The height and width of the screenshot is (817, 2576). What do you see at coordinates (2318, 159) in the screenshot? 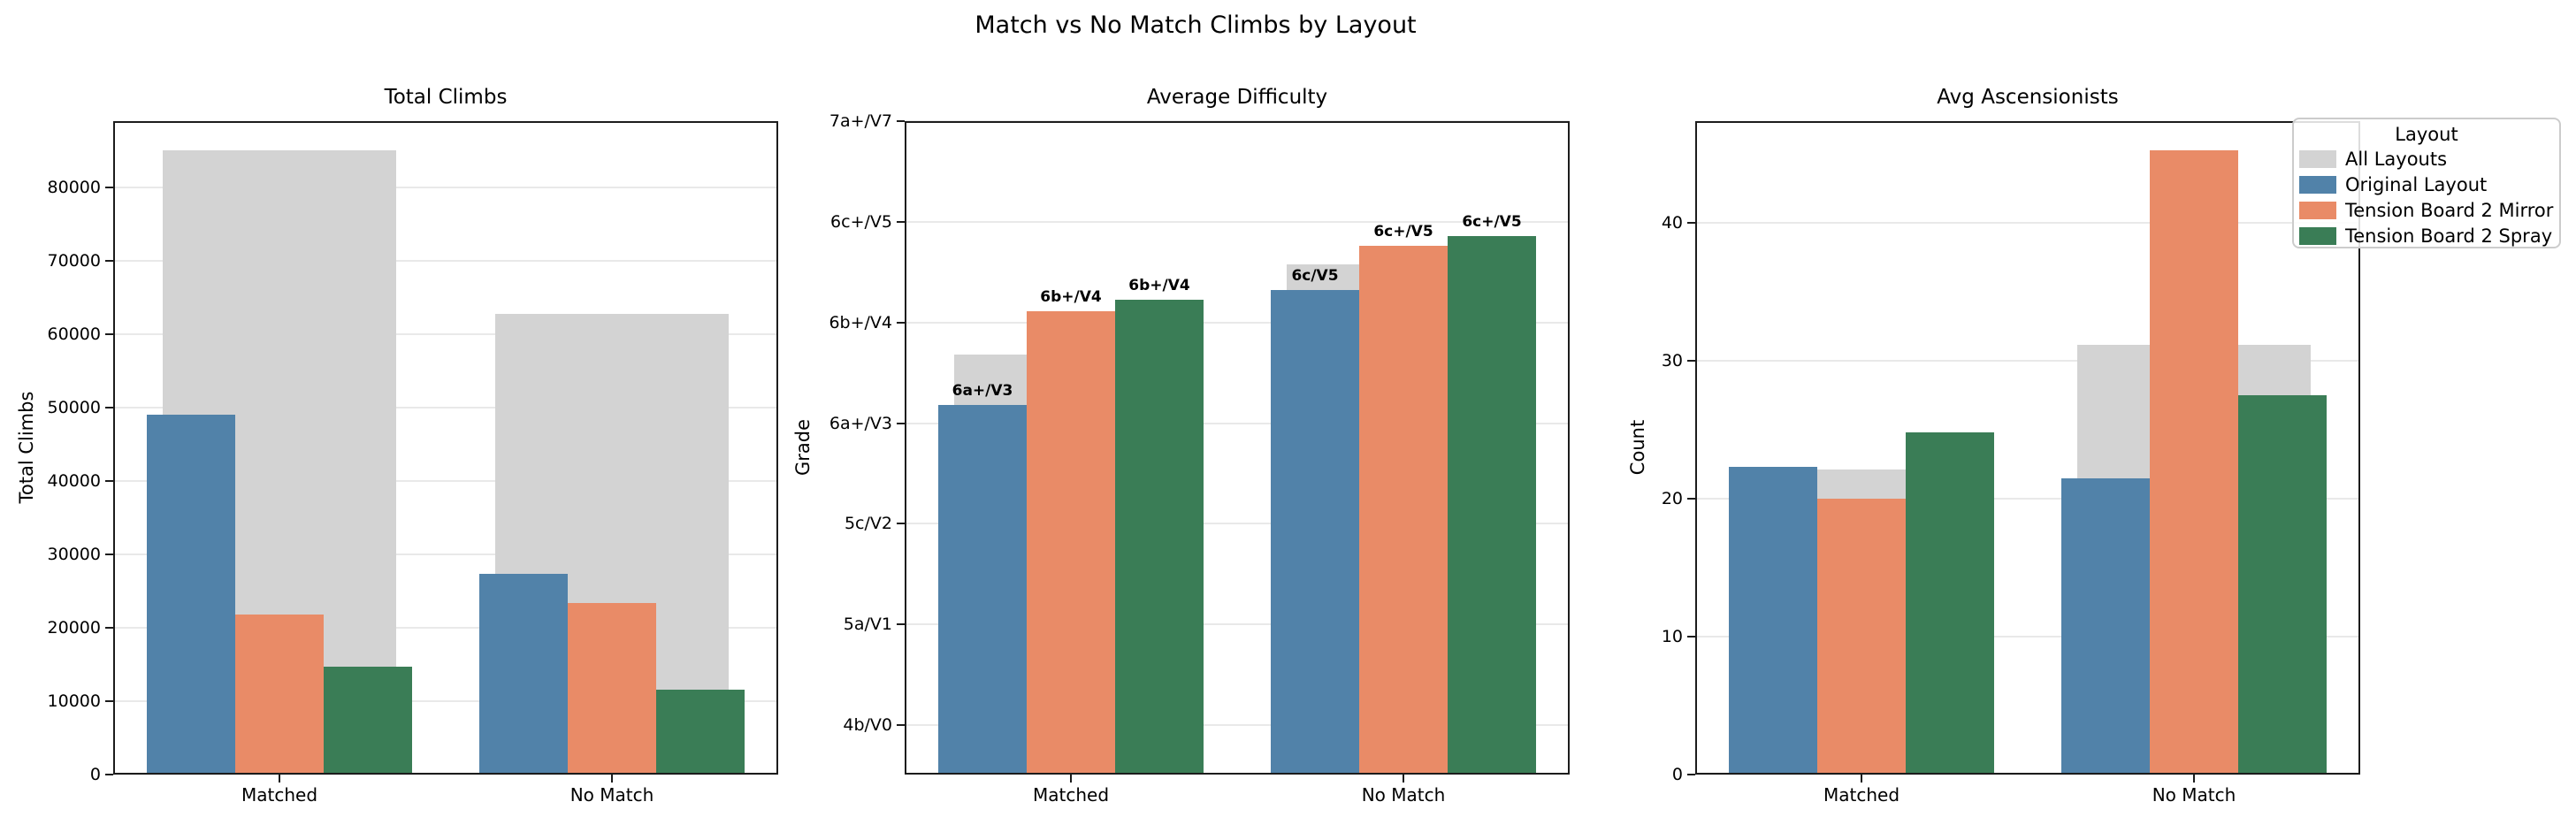
I see `legend-swatch-all-layouts` at bounding box center [2318, 159].